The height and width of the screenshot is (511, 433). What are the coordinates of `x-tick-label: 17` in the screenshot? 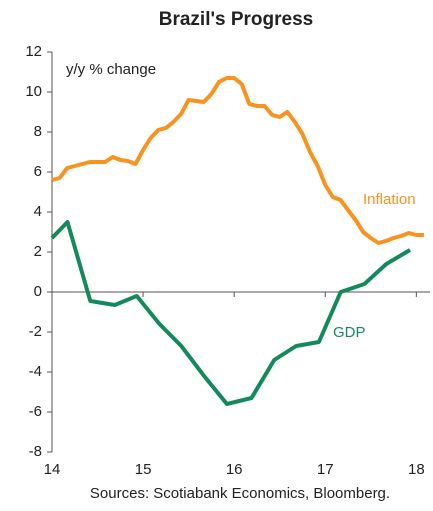 It's located at (325, 469).